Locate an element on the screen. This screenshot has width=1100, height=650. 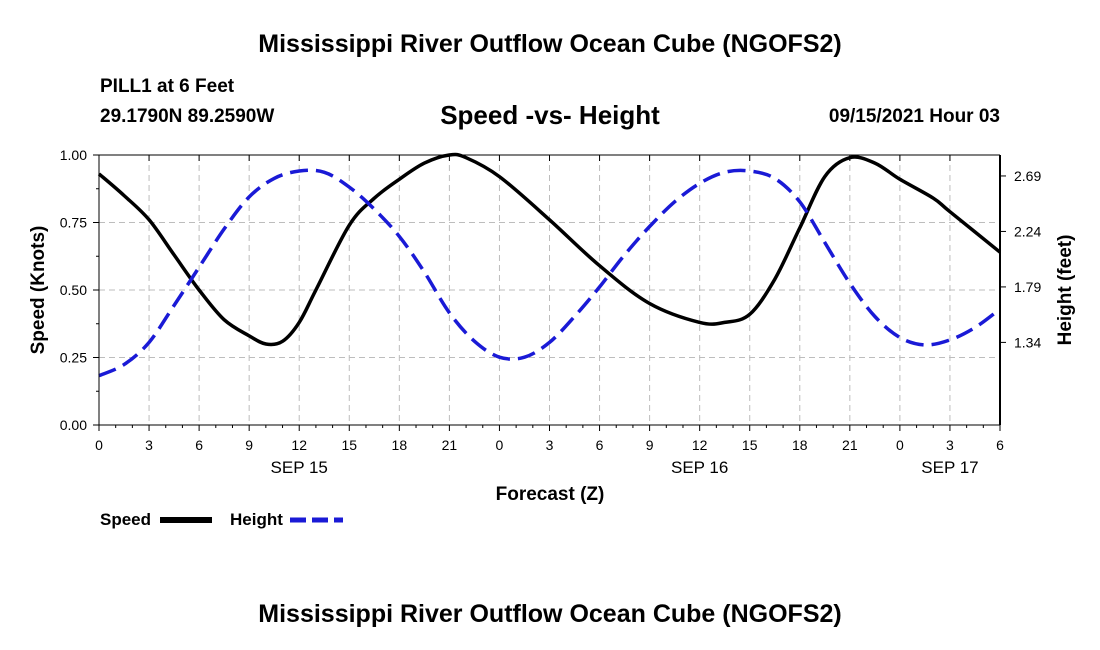
legend-speed-label: Speed is located at coordinates (125, 519).